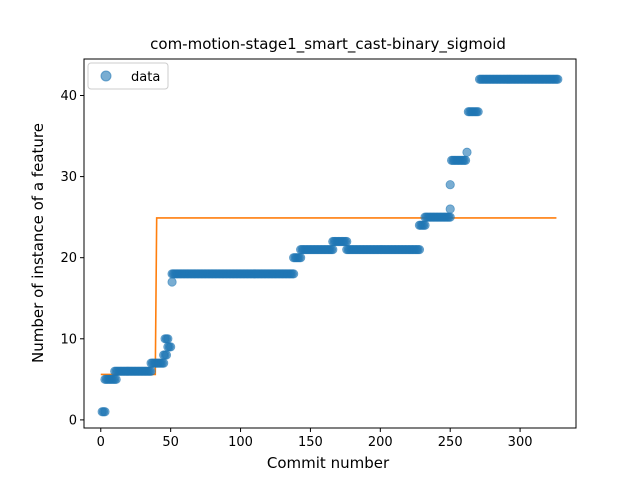 The width and height of the screenshot is (640, 480). Describe the element at coordinates (145, 77) in the screenshot. I see `legend-entry-data: data` at that location.